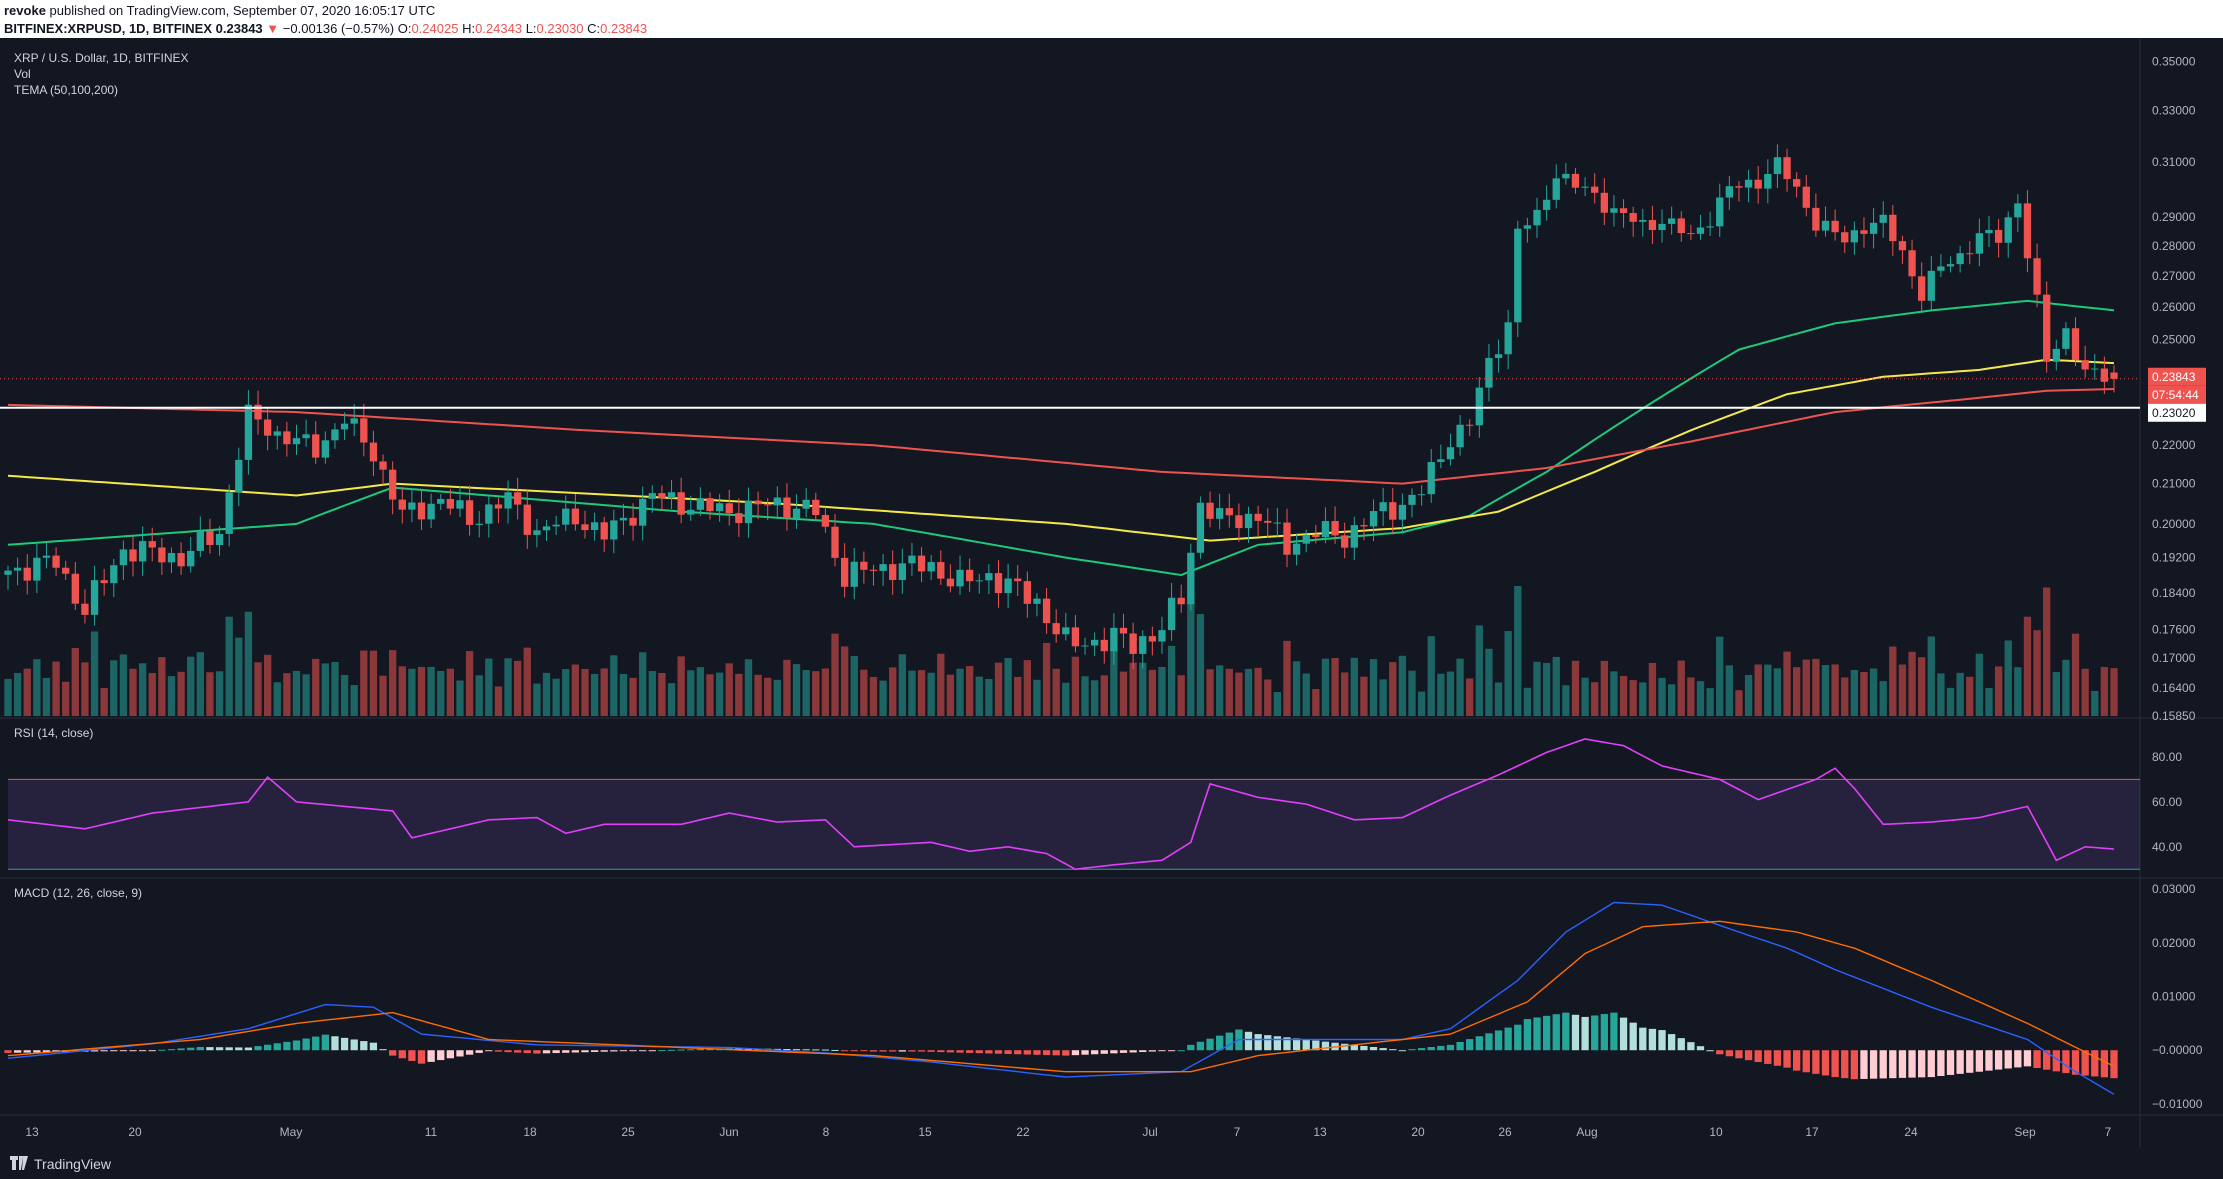  Describe the element at coordinates (530, 1132) in the screenshot. I see `time-tick-4: 18` at that location.